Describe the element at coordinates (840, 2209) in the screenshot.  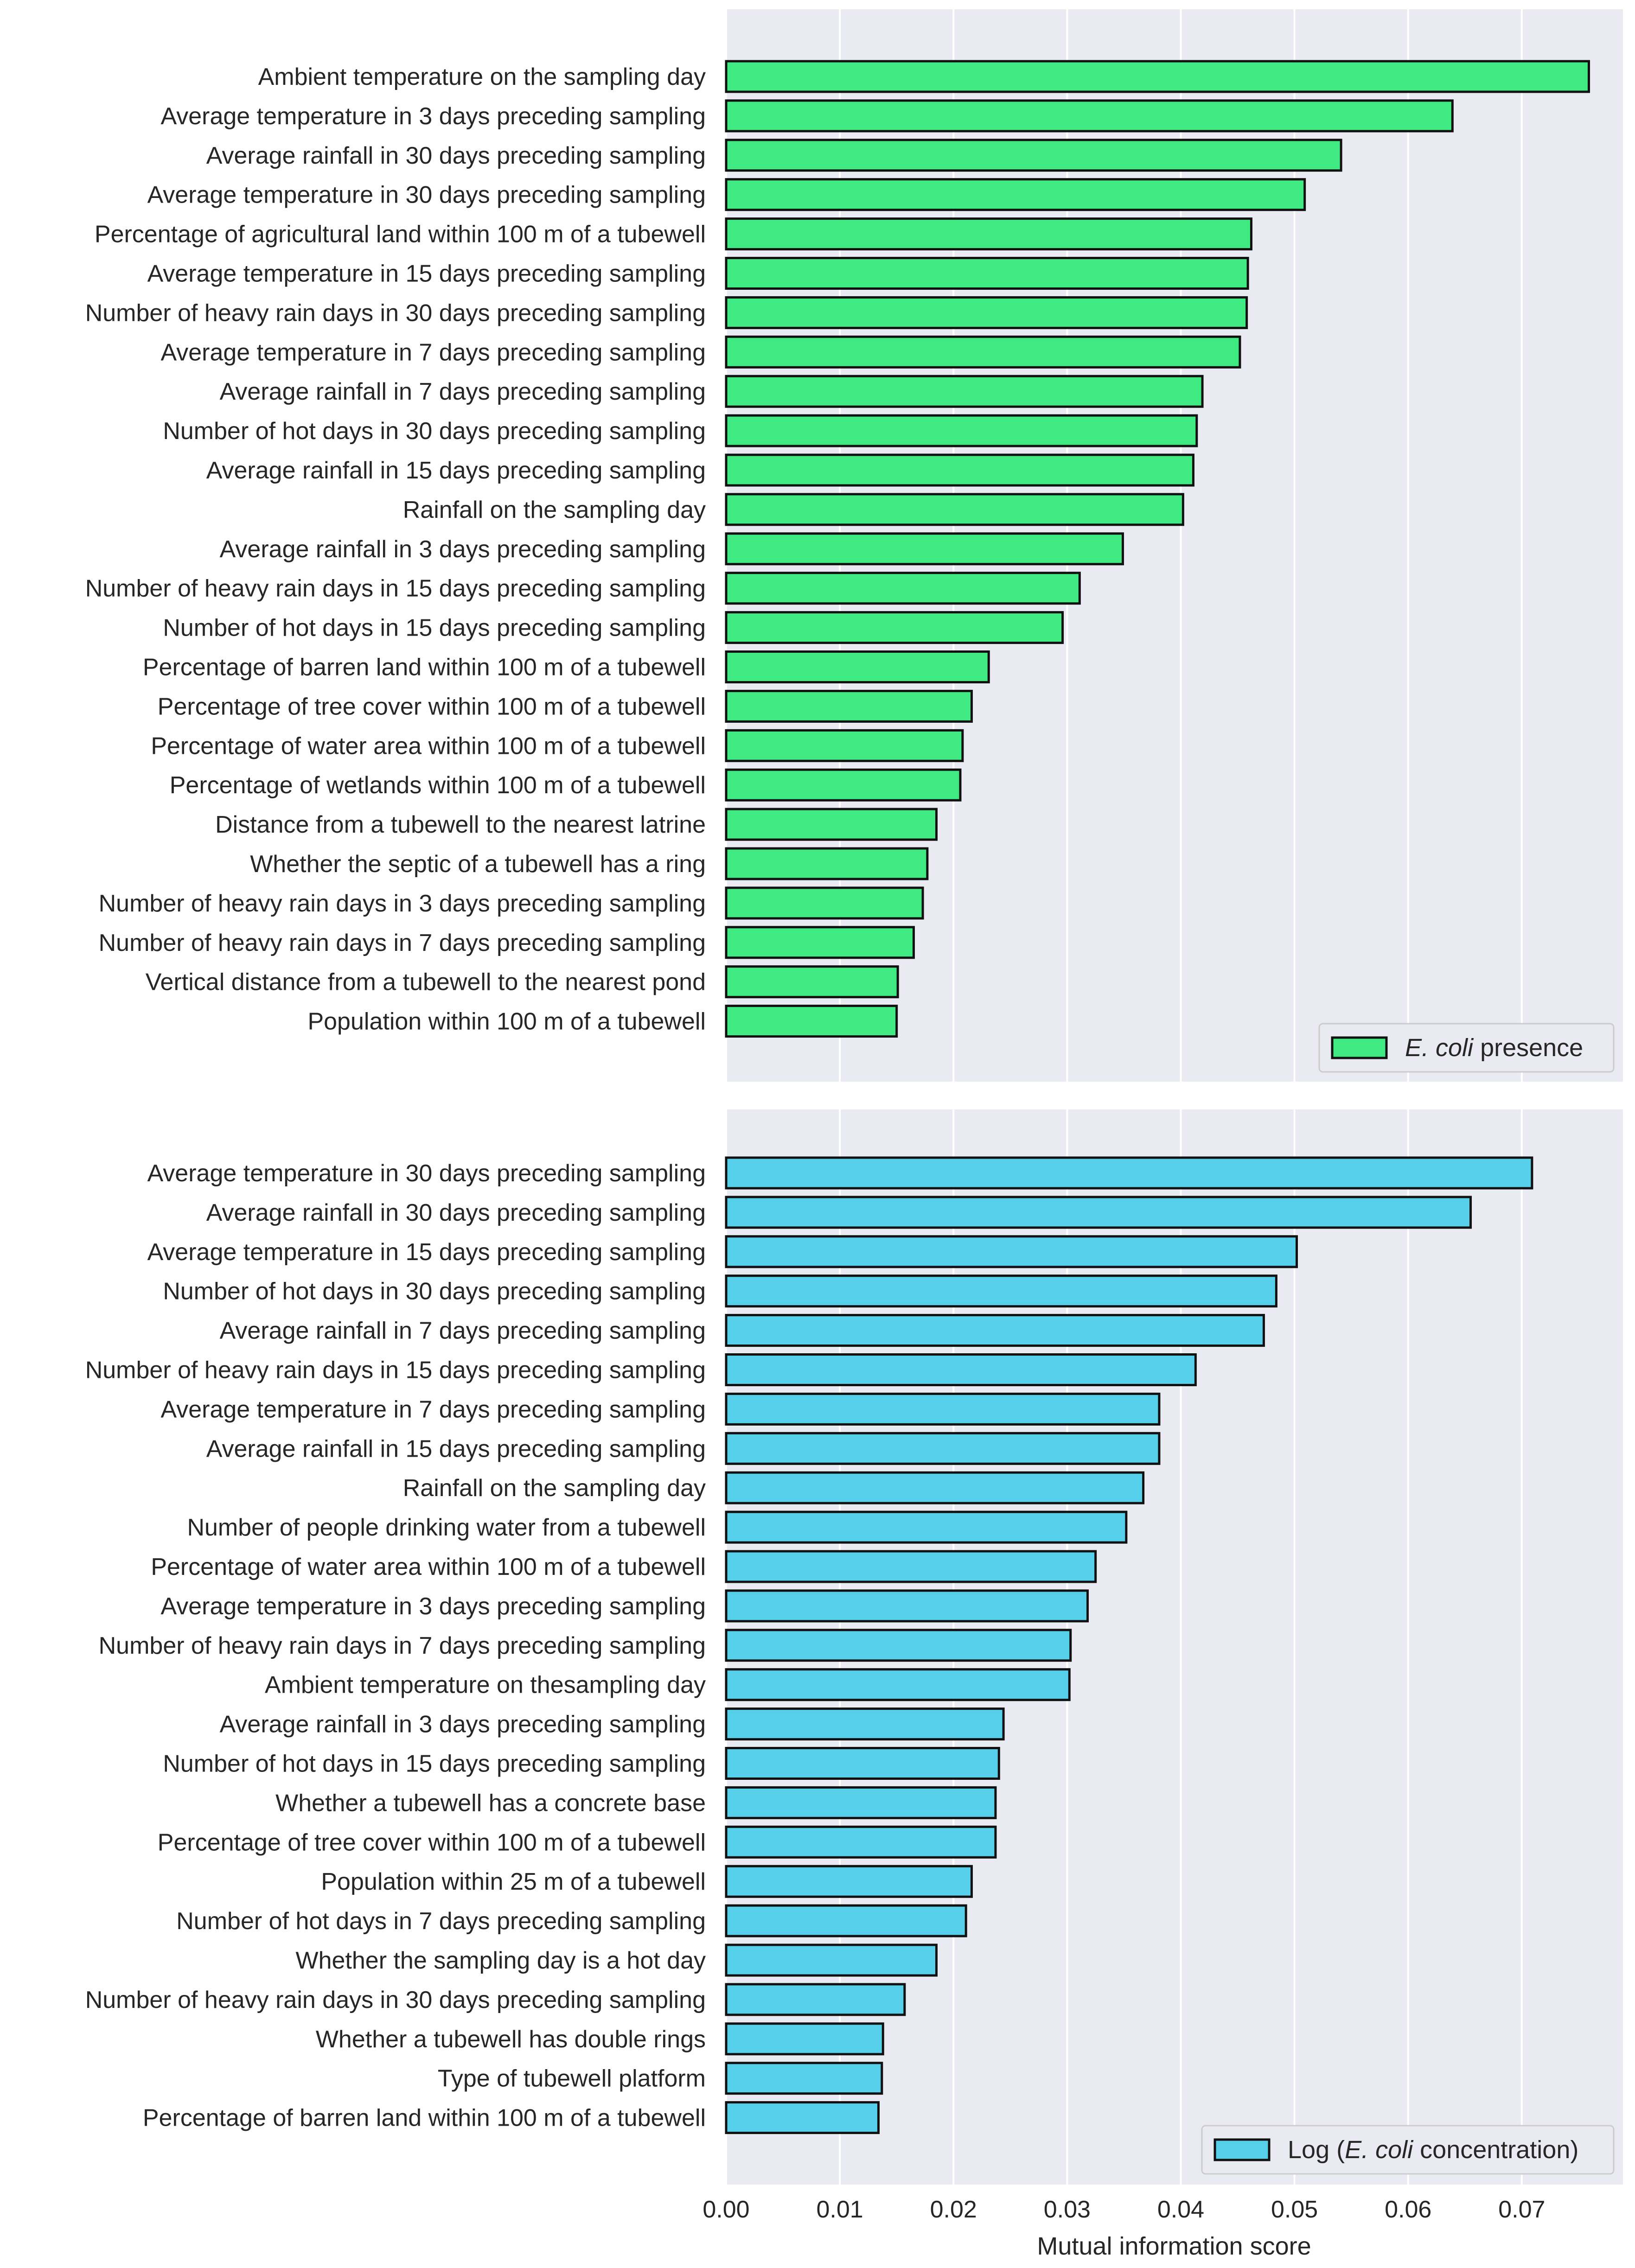
I see `x-tick-label: 0.01` at that location.